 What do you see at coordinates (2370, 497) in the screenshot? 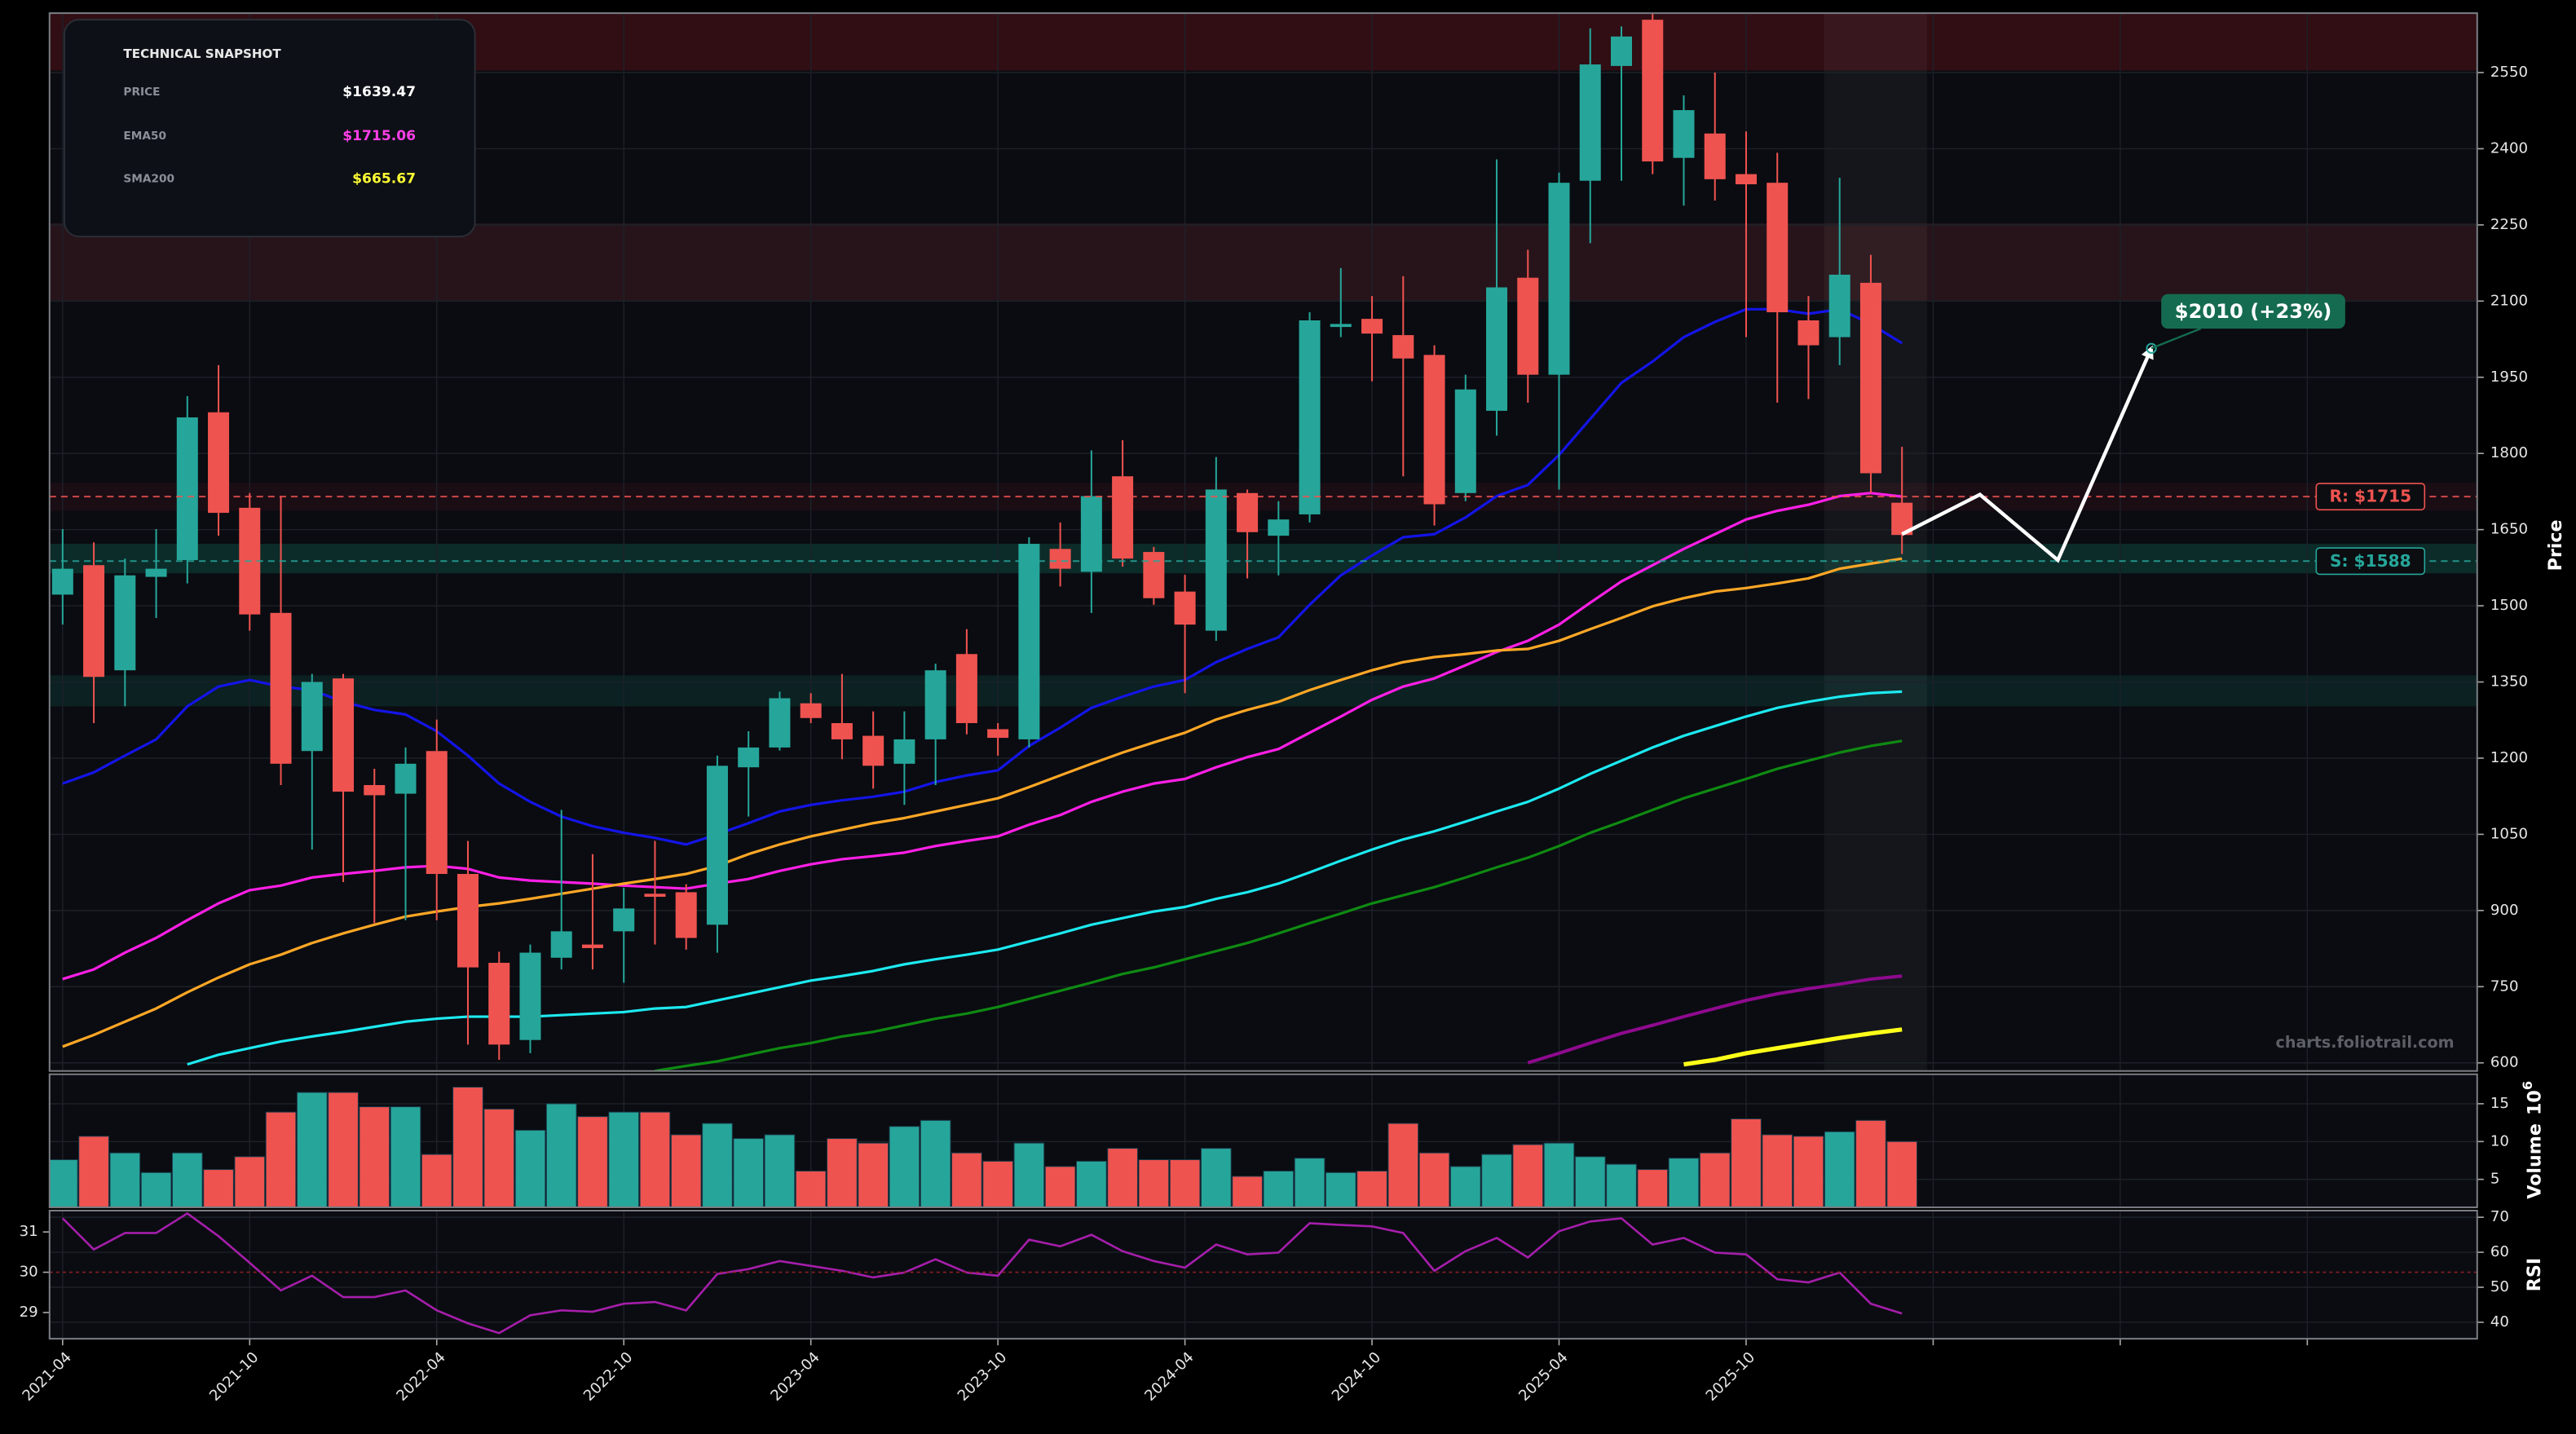
I see `level-label-box` at bounding box center [2370, 497].